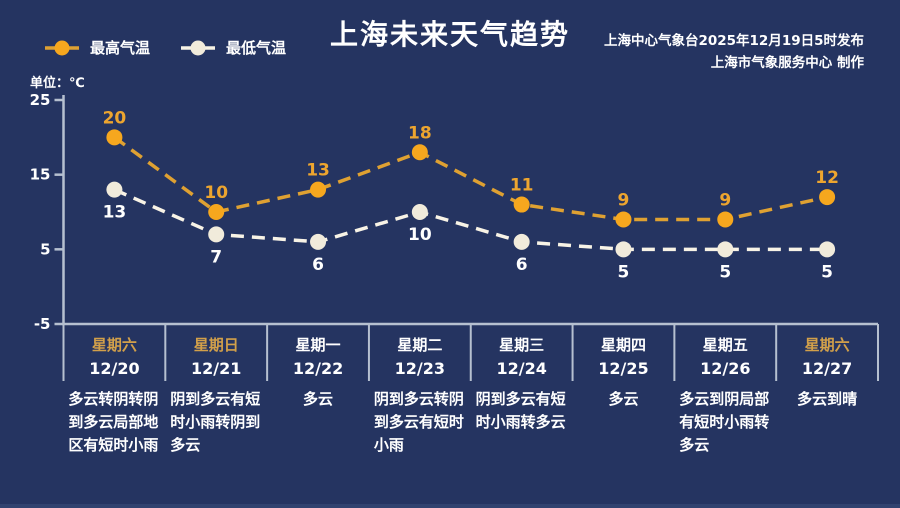 The image size is (900, 508). I want to click on bottom-strip, so click(450, 506).